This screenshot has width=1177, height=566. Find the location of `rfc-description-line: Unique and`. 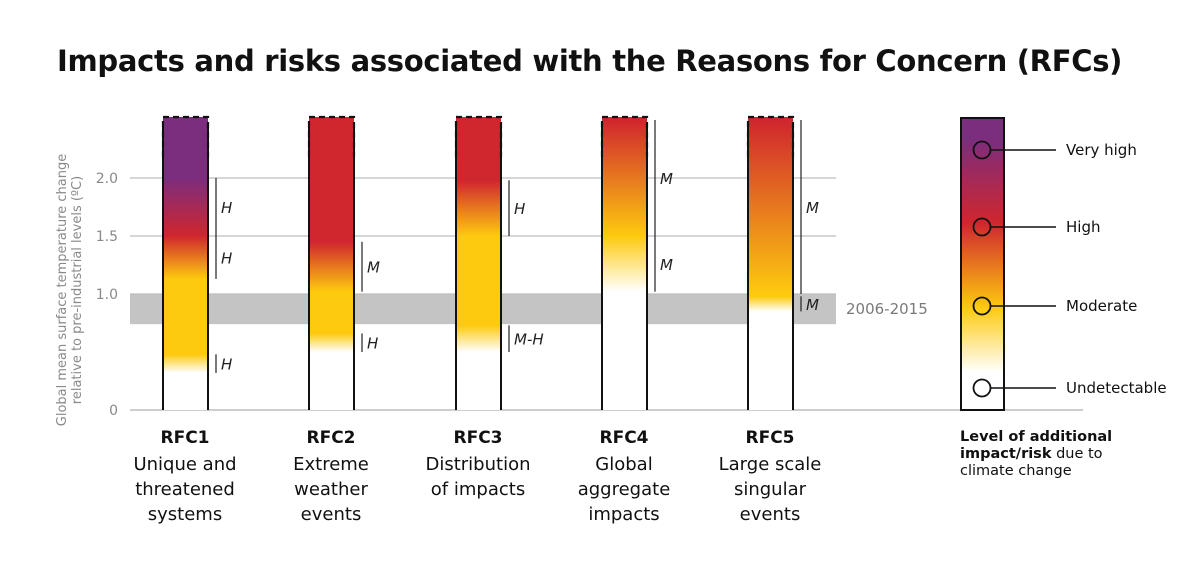

rfc-description-line: Unique and is located at coordinates (185, 464).